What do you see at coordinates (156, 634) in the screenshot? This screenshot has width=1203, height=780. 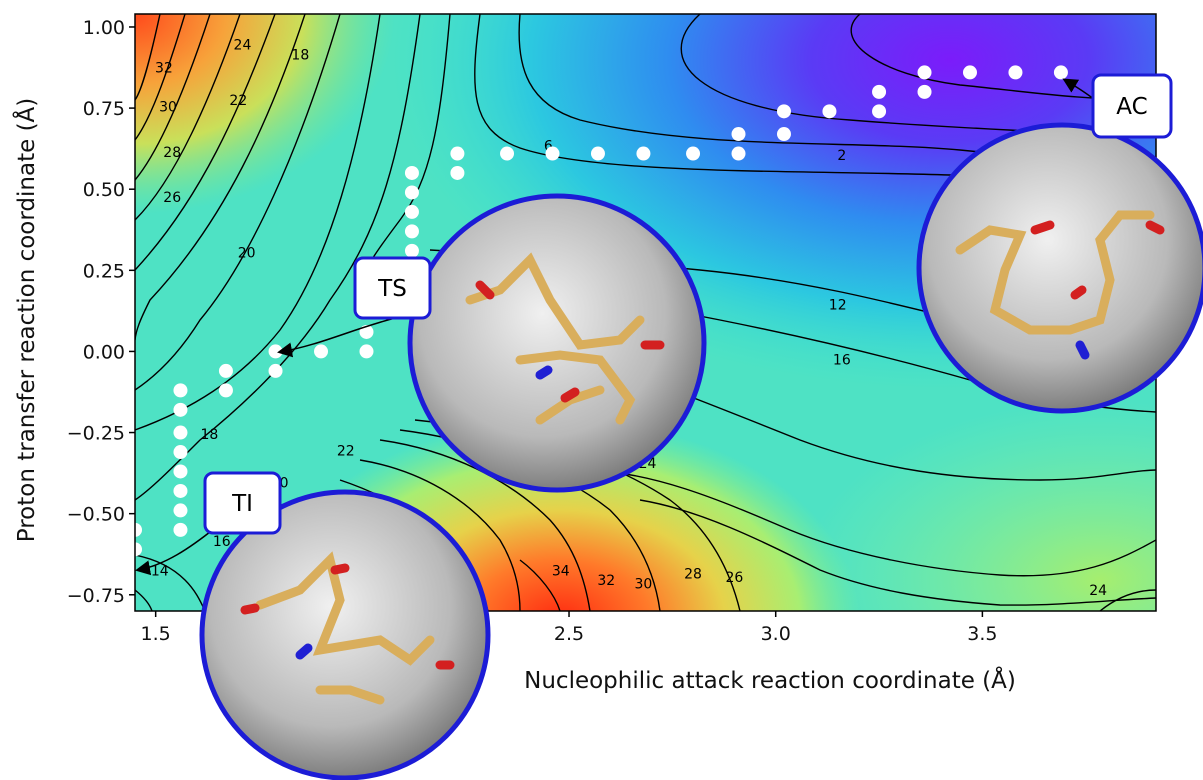 I see `x-tick-label: 1.5` at bounding box center [156, 634].